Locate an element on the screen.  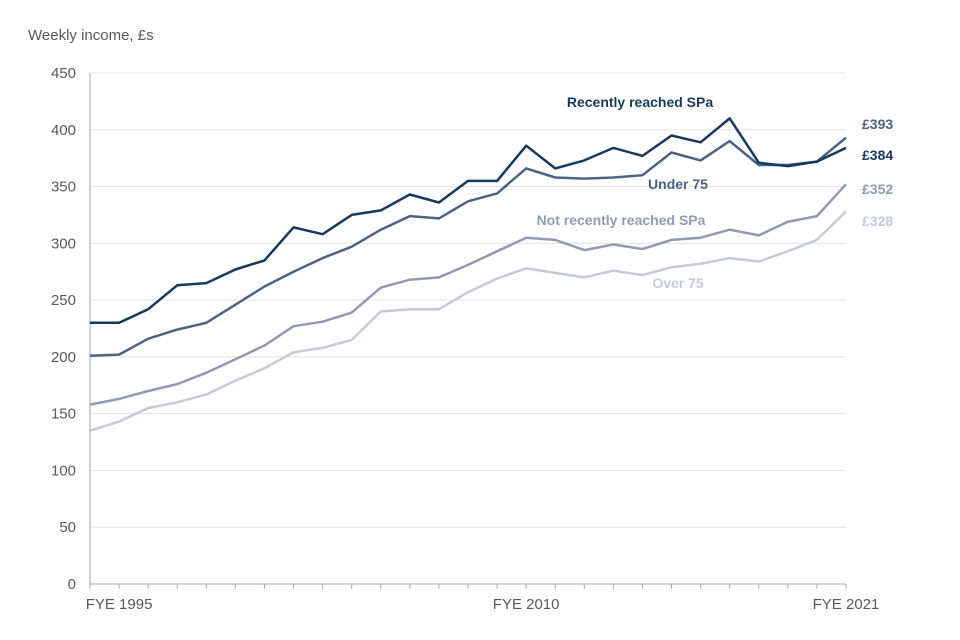
y-tick-label: 250 is located at coordinates (63, 300).